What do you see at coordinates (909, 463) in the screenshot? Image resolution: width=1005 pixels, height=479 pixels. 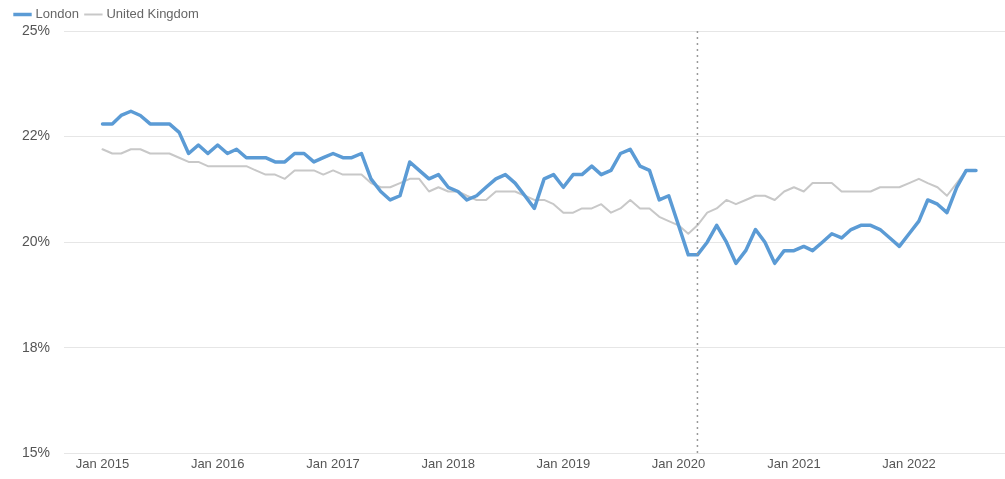 I see `x-tick-label: Jan 2022` at bounding box center [909, 463].